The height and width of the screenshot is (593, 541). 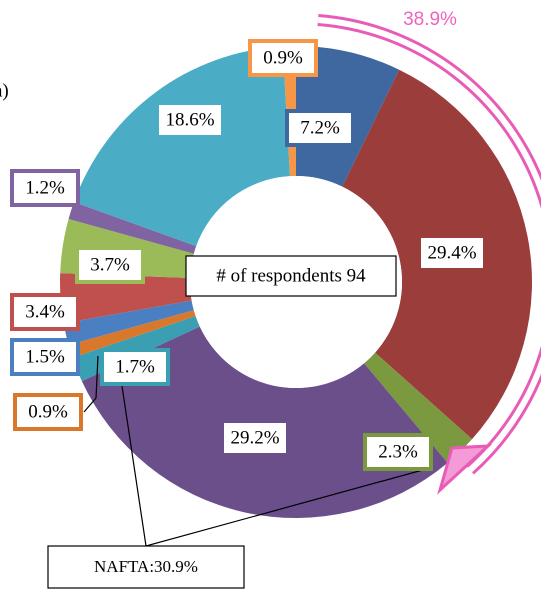 I want to click on data-label: 29.2%, so click(x=254, y=437).